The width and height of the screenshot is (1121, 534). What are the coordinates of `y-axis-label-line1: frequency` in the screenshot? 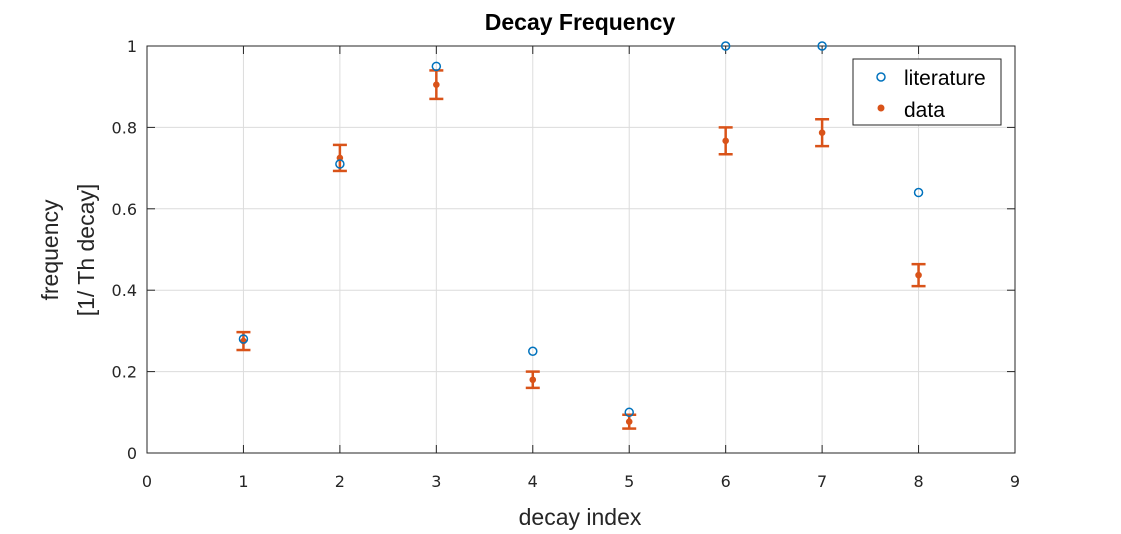 It's located at (50, 250).